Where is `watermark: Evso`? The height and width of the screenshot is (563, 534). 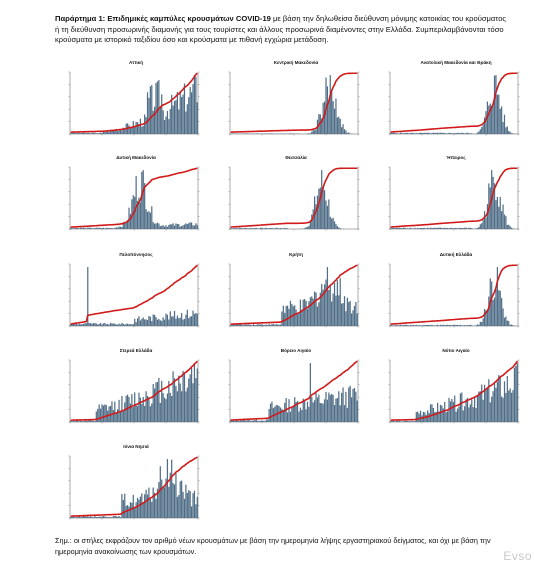 watermark: Evso is located at coordinates (517, 556).